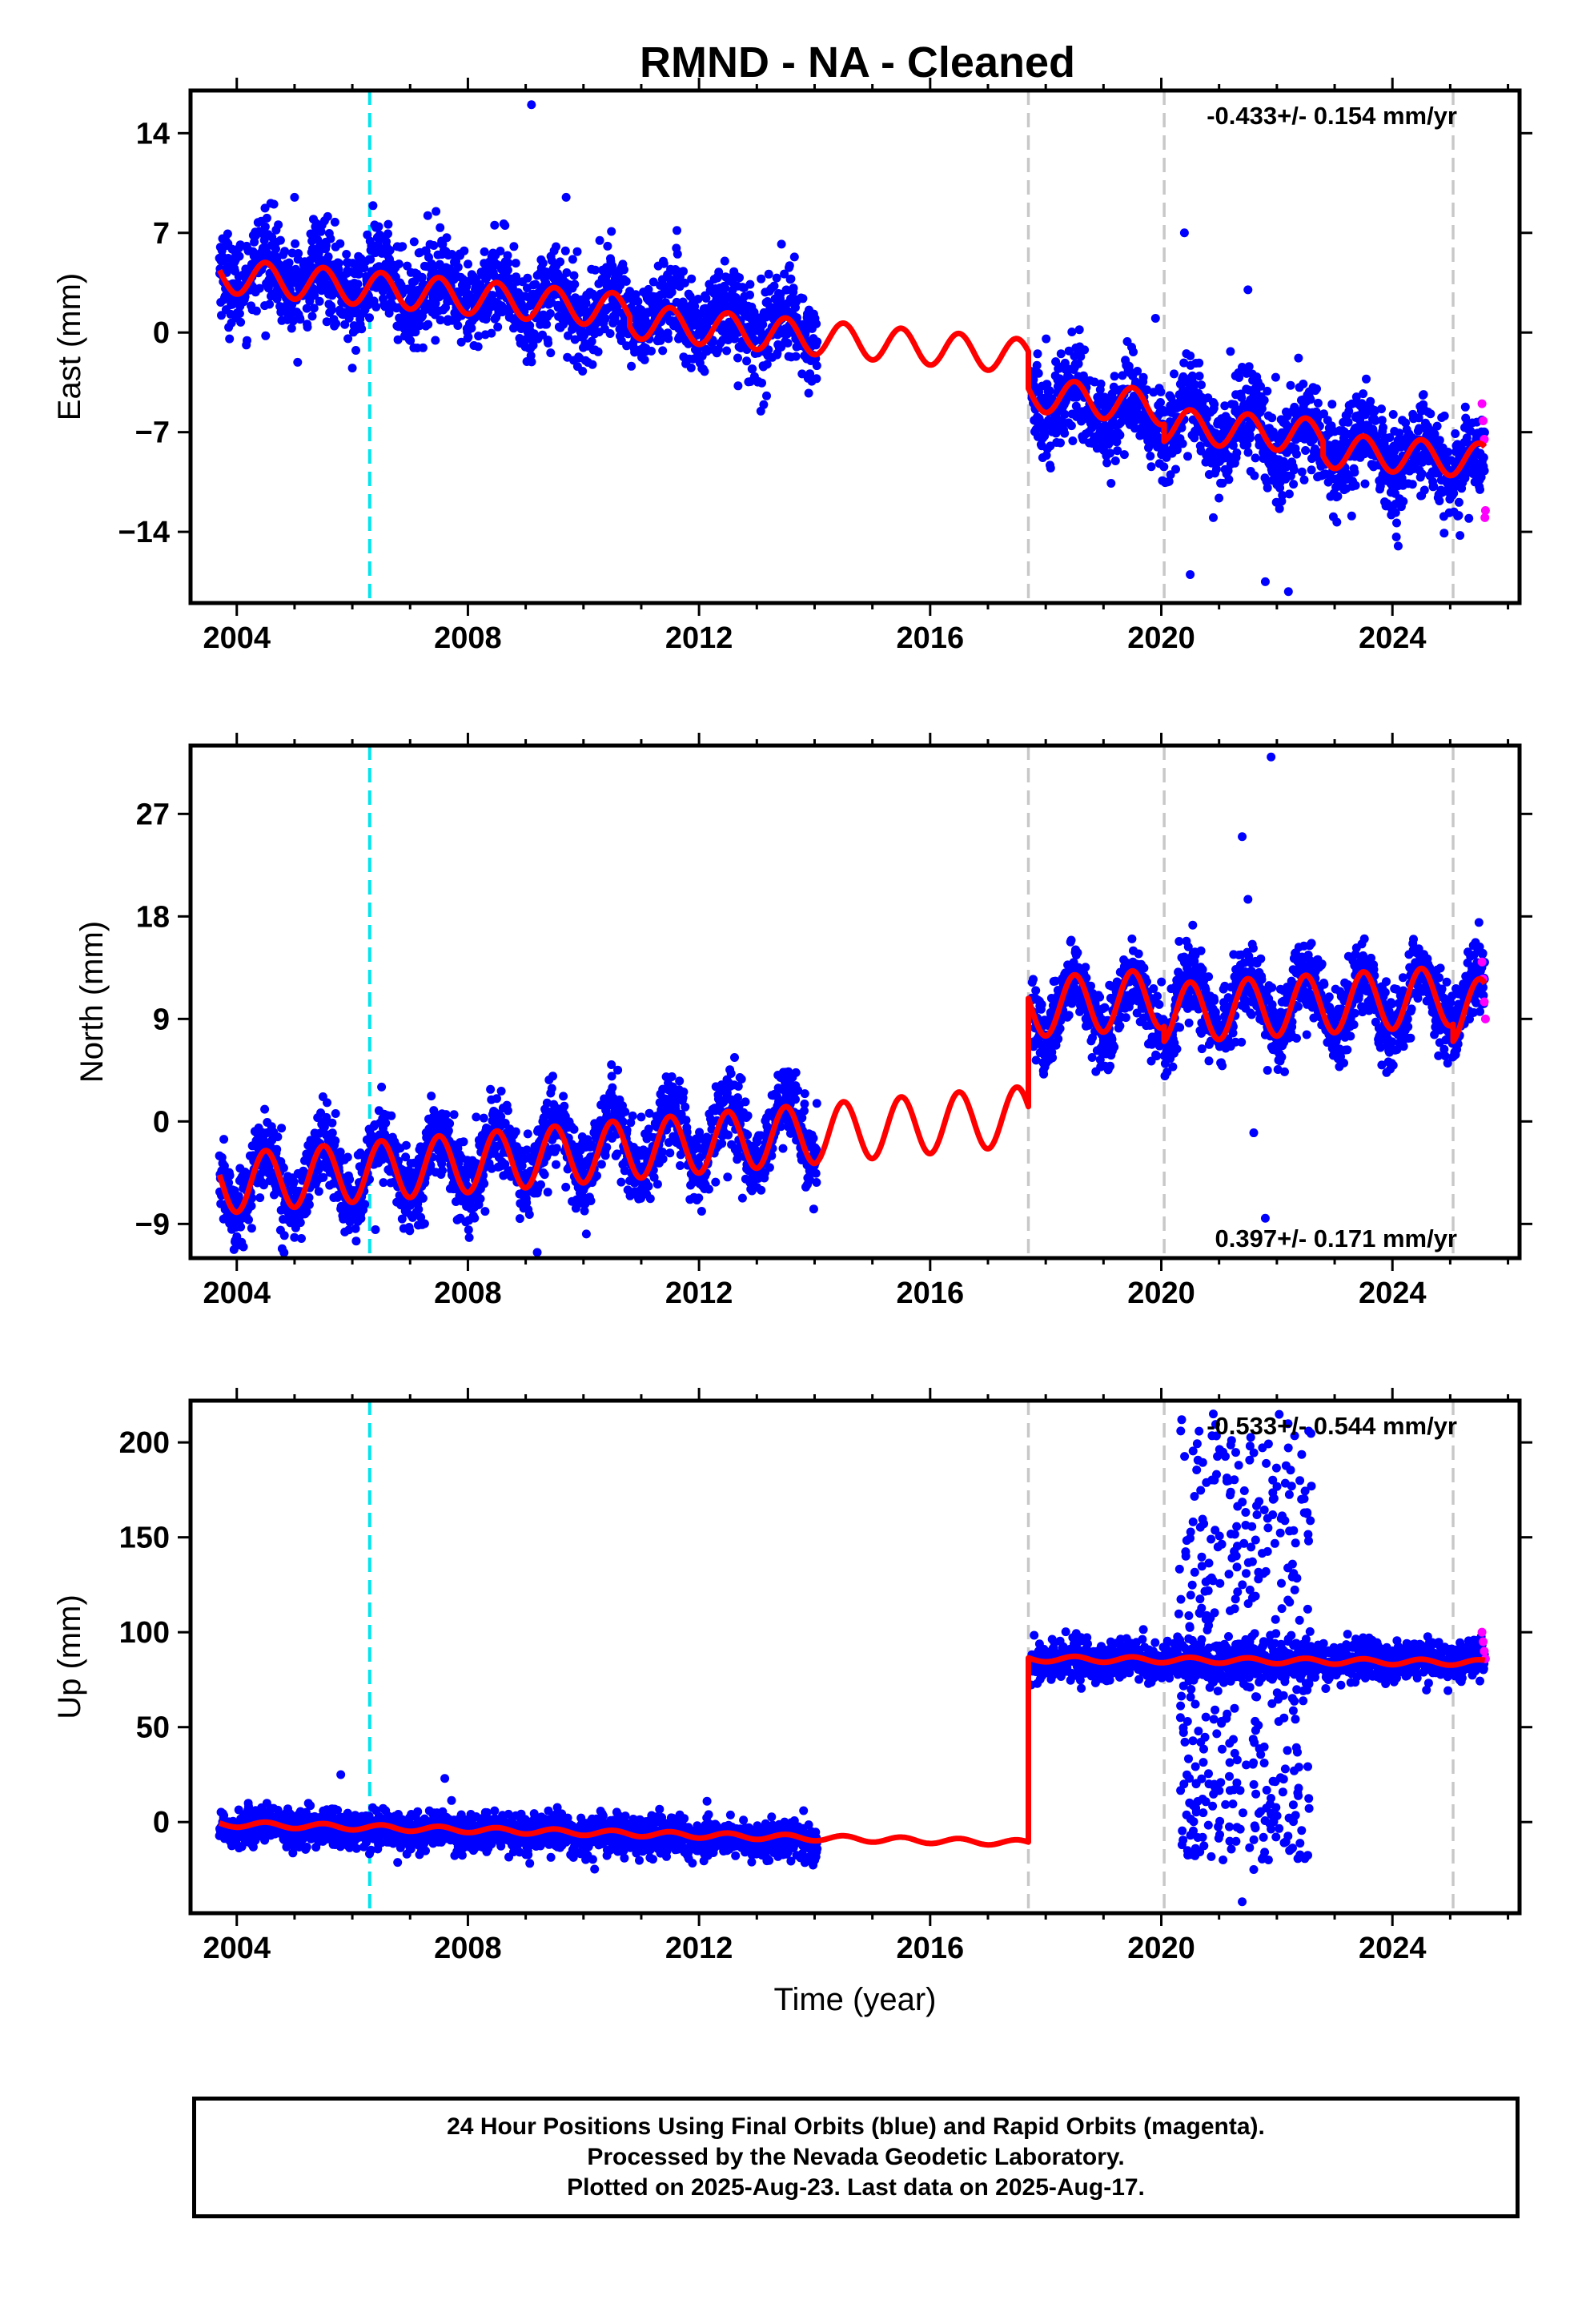 This screenshot has height=2324, width=1582. What do you see at coordinates (153, 134) in the screenshot?
I see `y-tick-label: 14` at bounding box center [153, 134].